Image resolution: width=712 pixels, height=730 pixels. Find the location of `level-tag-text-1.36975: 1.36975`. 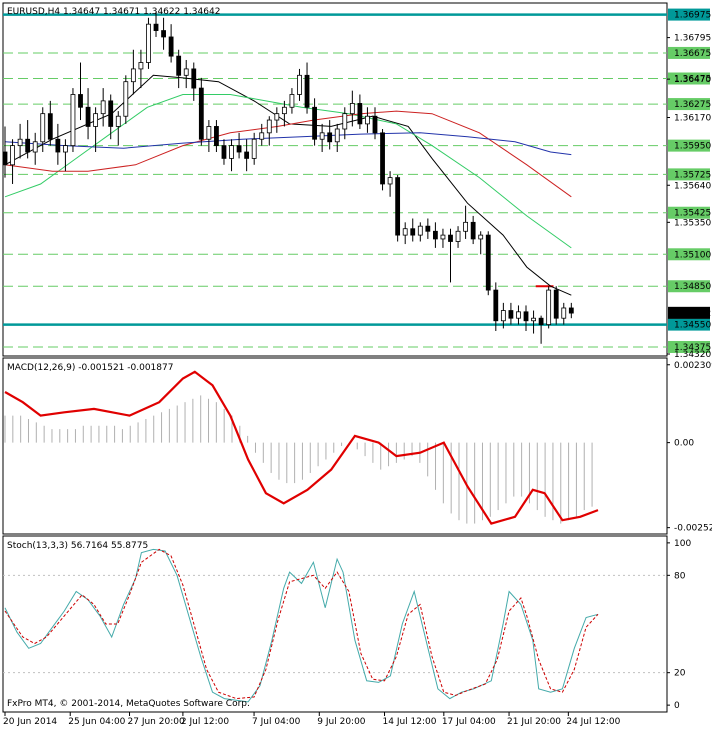

level-tag-text-1.36975: 1.36975 is located at coordinates (692, 16).